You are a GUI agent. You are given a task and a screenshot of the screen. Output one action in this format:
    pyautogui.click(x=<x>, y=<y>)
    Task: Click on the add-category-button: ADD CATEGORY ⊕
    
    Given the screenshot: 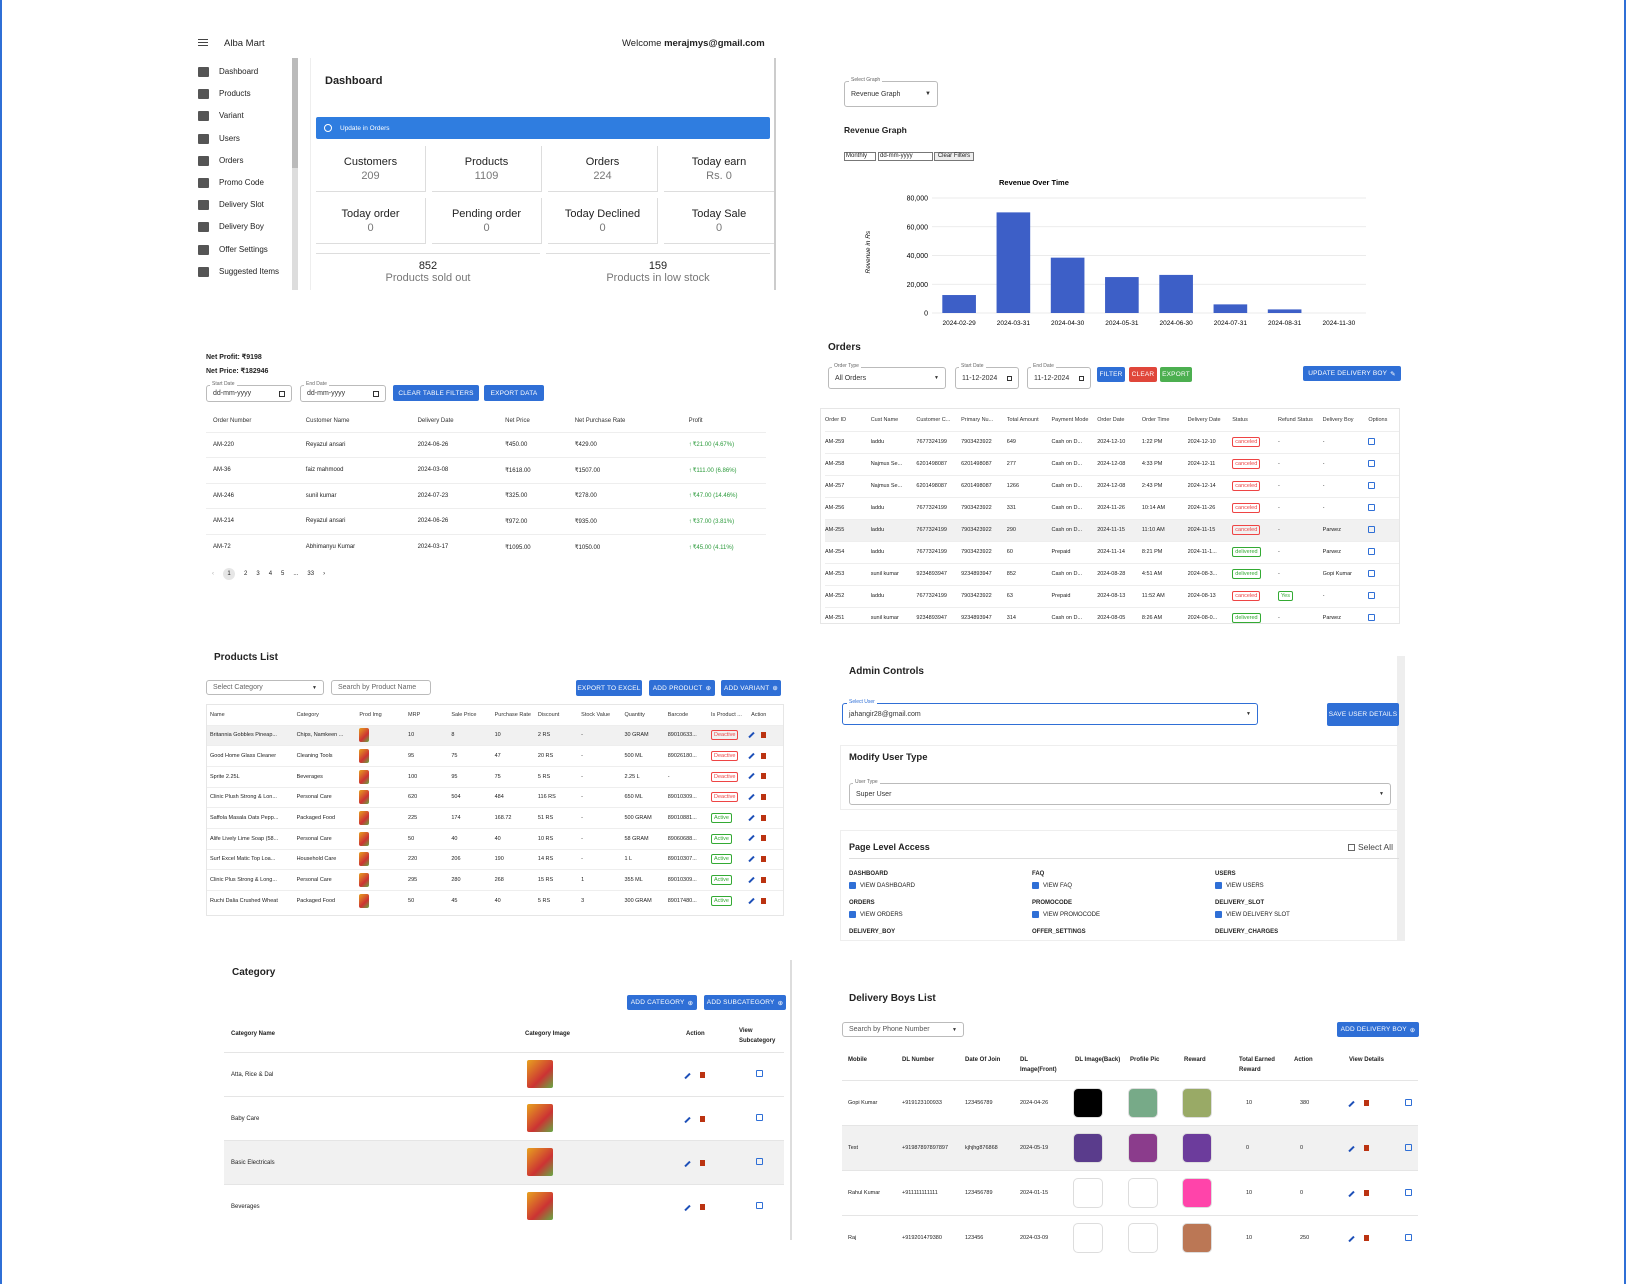 What is the action you would take?
    pyautogui.click(x=662, y=1002)
    